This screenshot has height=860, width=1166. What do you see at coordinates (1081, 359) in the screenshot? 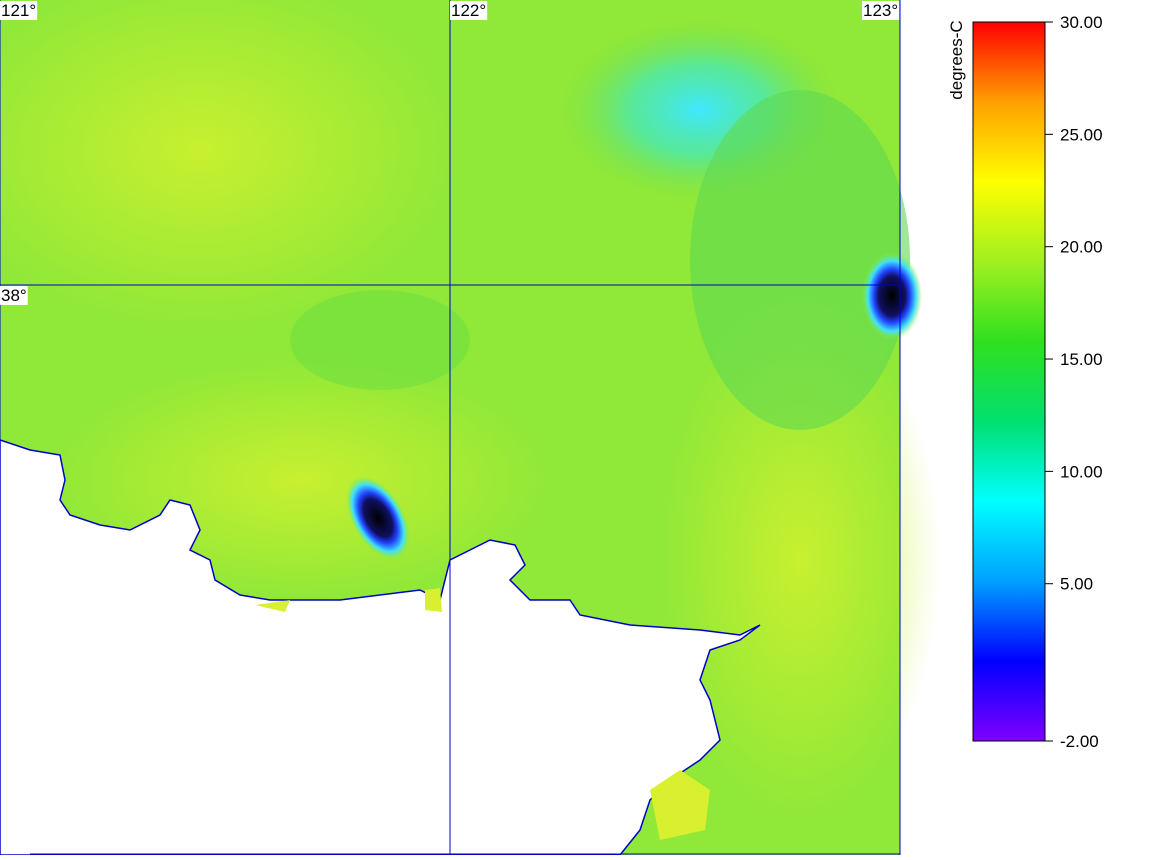
I see `colorbar-tick-label: 15.00` at bounding box center [1081, 359].